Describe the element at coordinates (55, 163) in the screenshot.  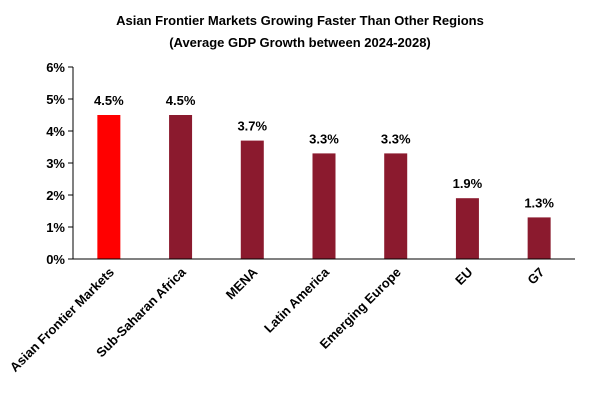
I see `y-tick-label: 3%` at that location.